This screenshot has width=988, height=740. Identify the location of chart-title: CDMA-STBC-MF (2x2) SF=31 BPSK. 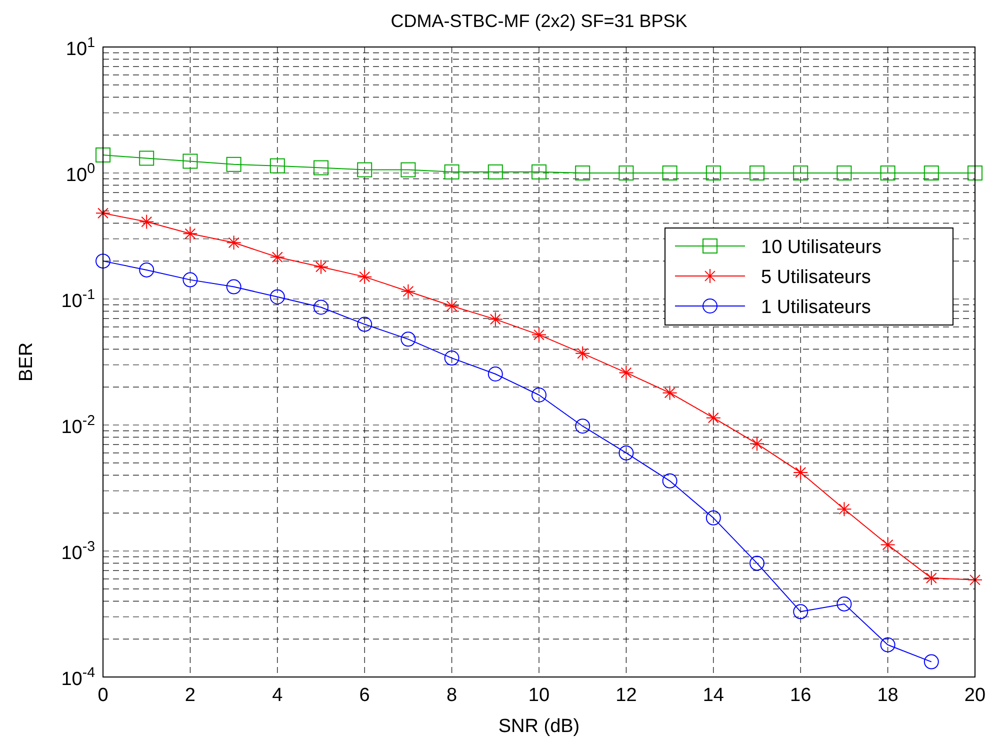
(539, 21).